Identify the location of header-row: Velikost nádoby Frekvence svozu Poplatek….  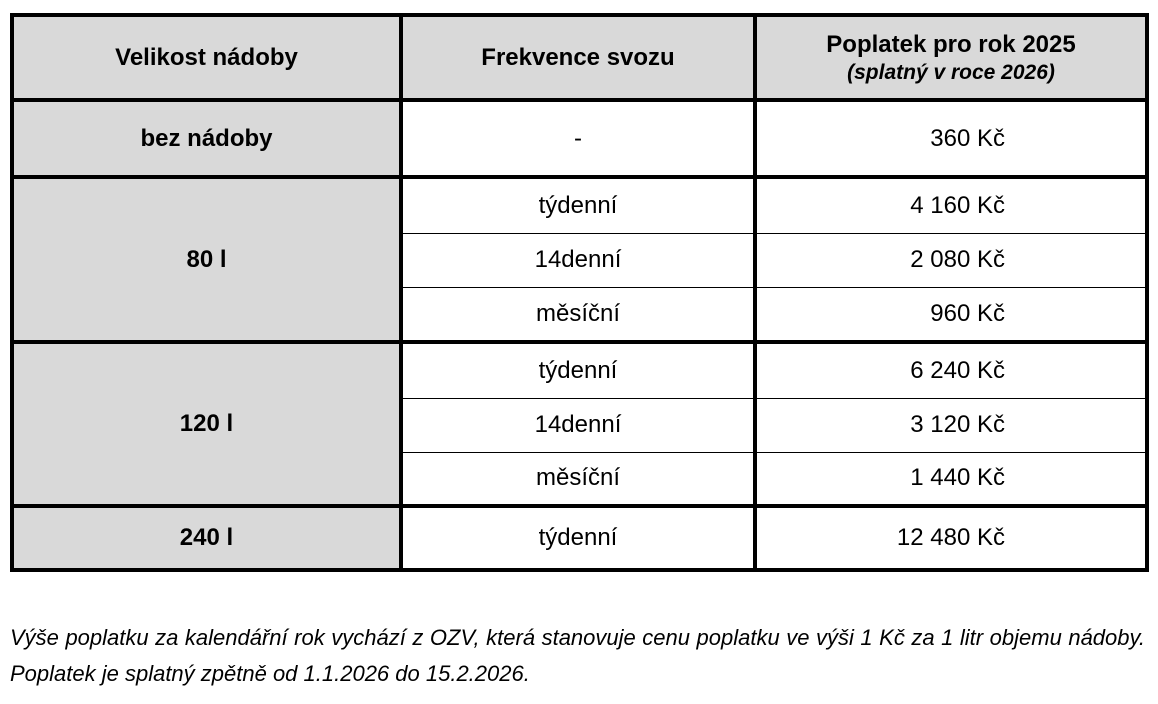
(579, 57).